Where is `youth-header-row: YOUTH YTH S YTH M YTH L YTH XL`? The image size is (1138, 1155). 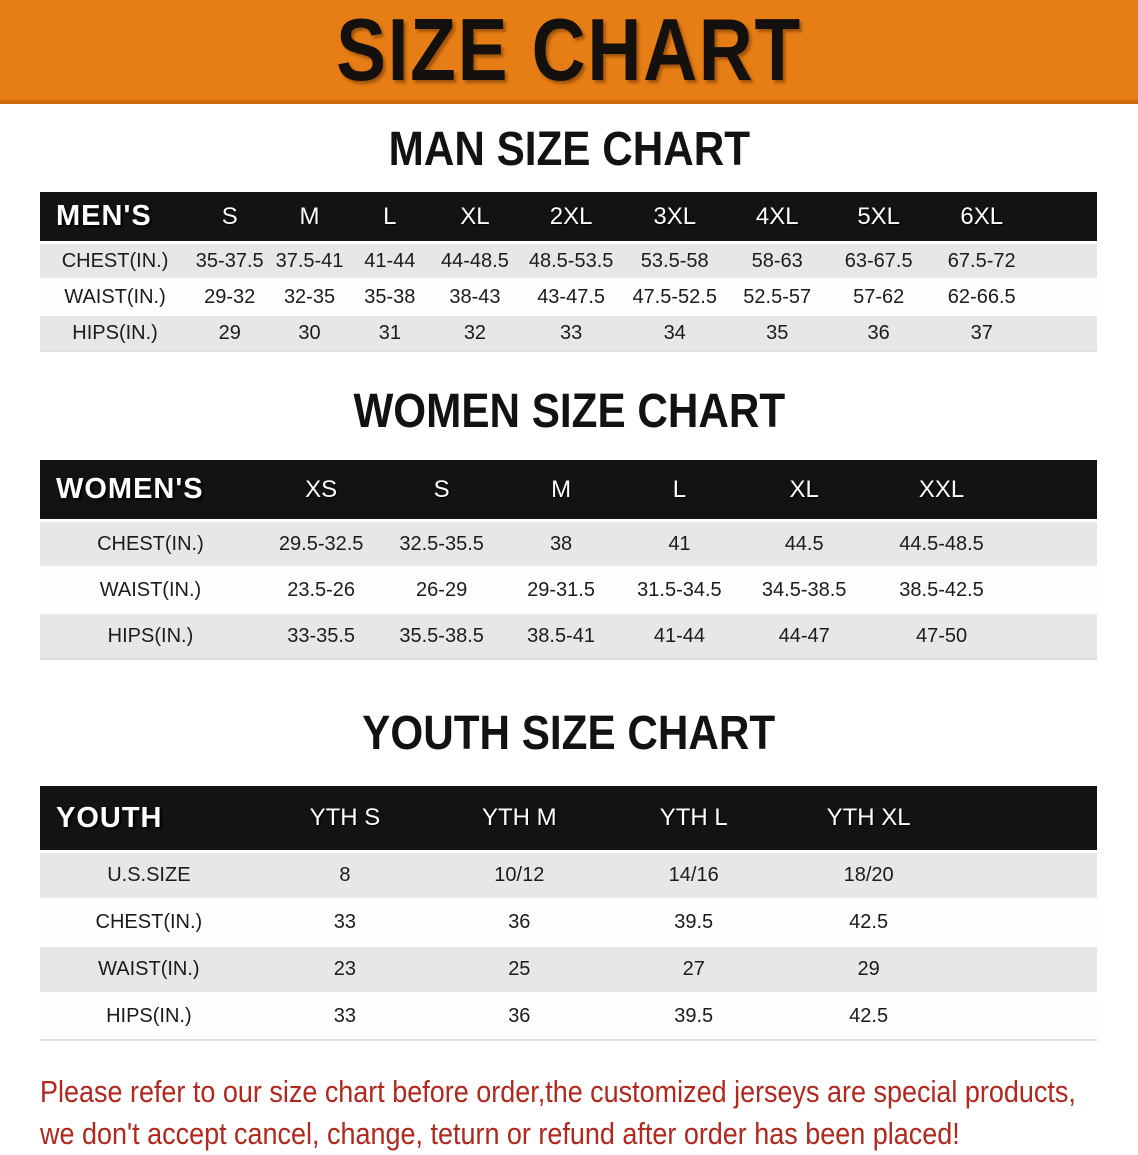
youth-header-row: YOUTH YTH S YTH M YTH L YTH XL is located at coordinates (568, 819).